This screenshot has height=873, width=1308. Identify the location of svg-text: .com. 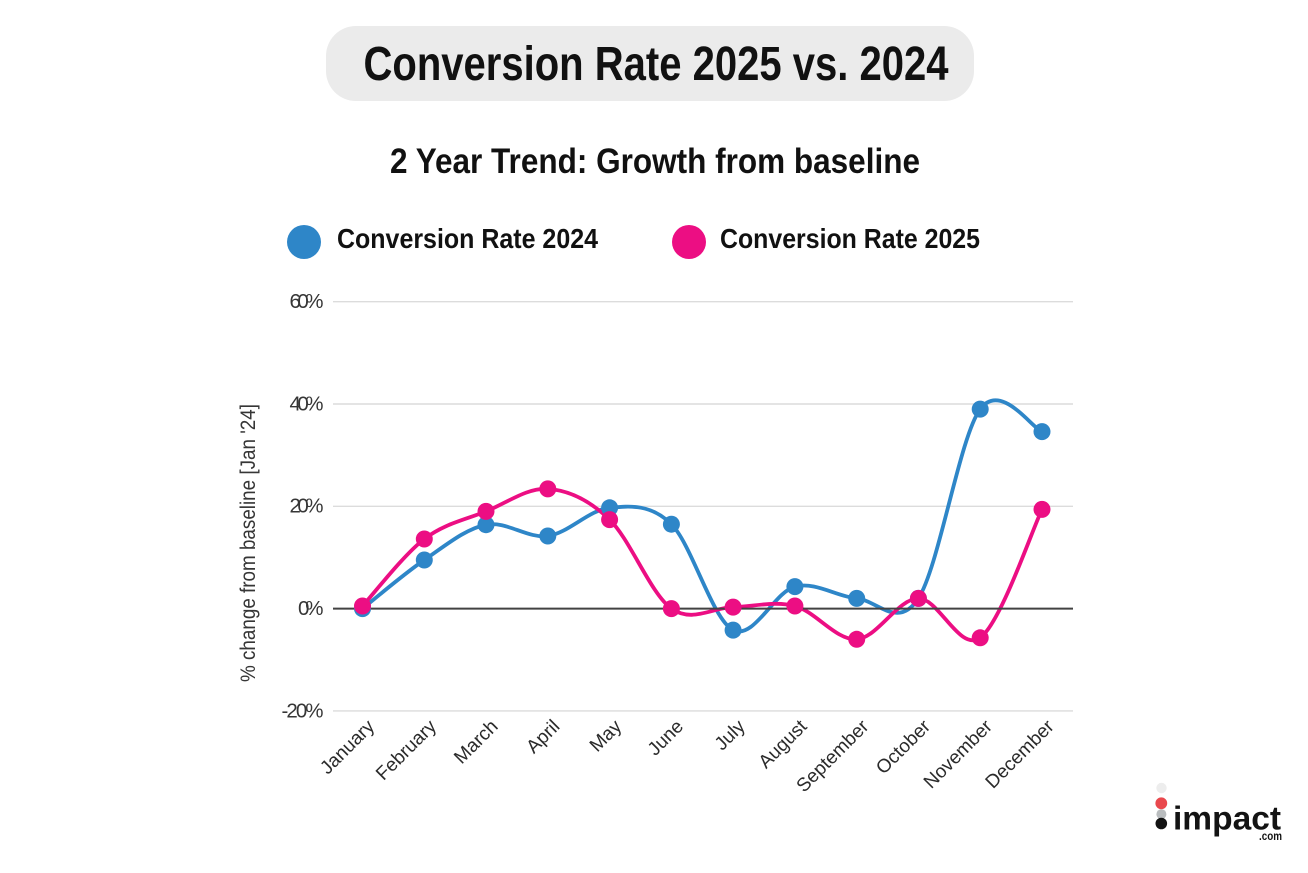
(1270, 837).